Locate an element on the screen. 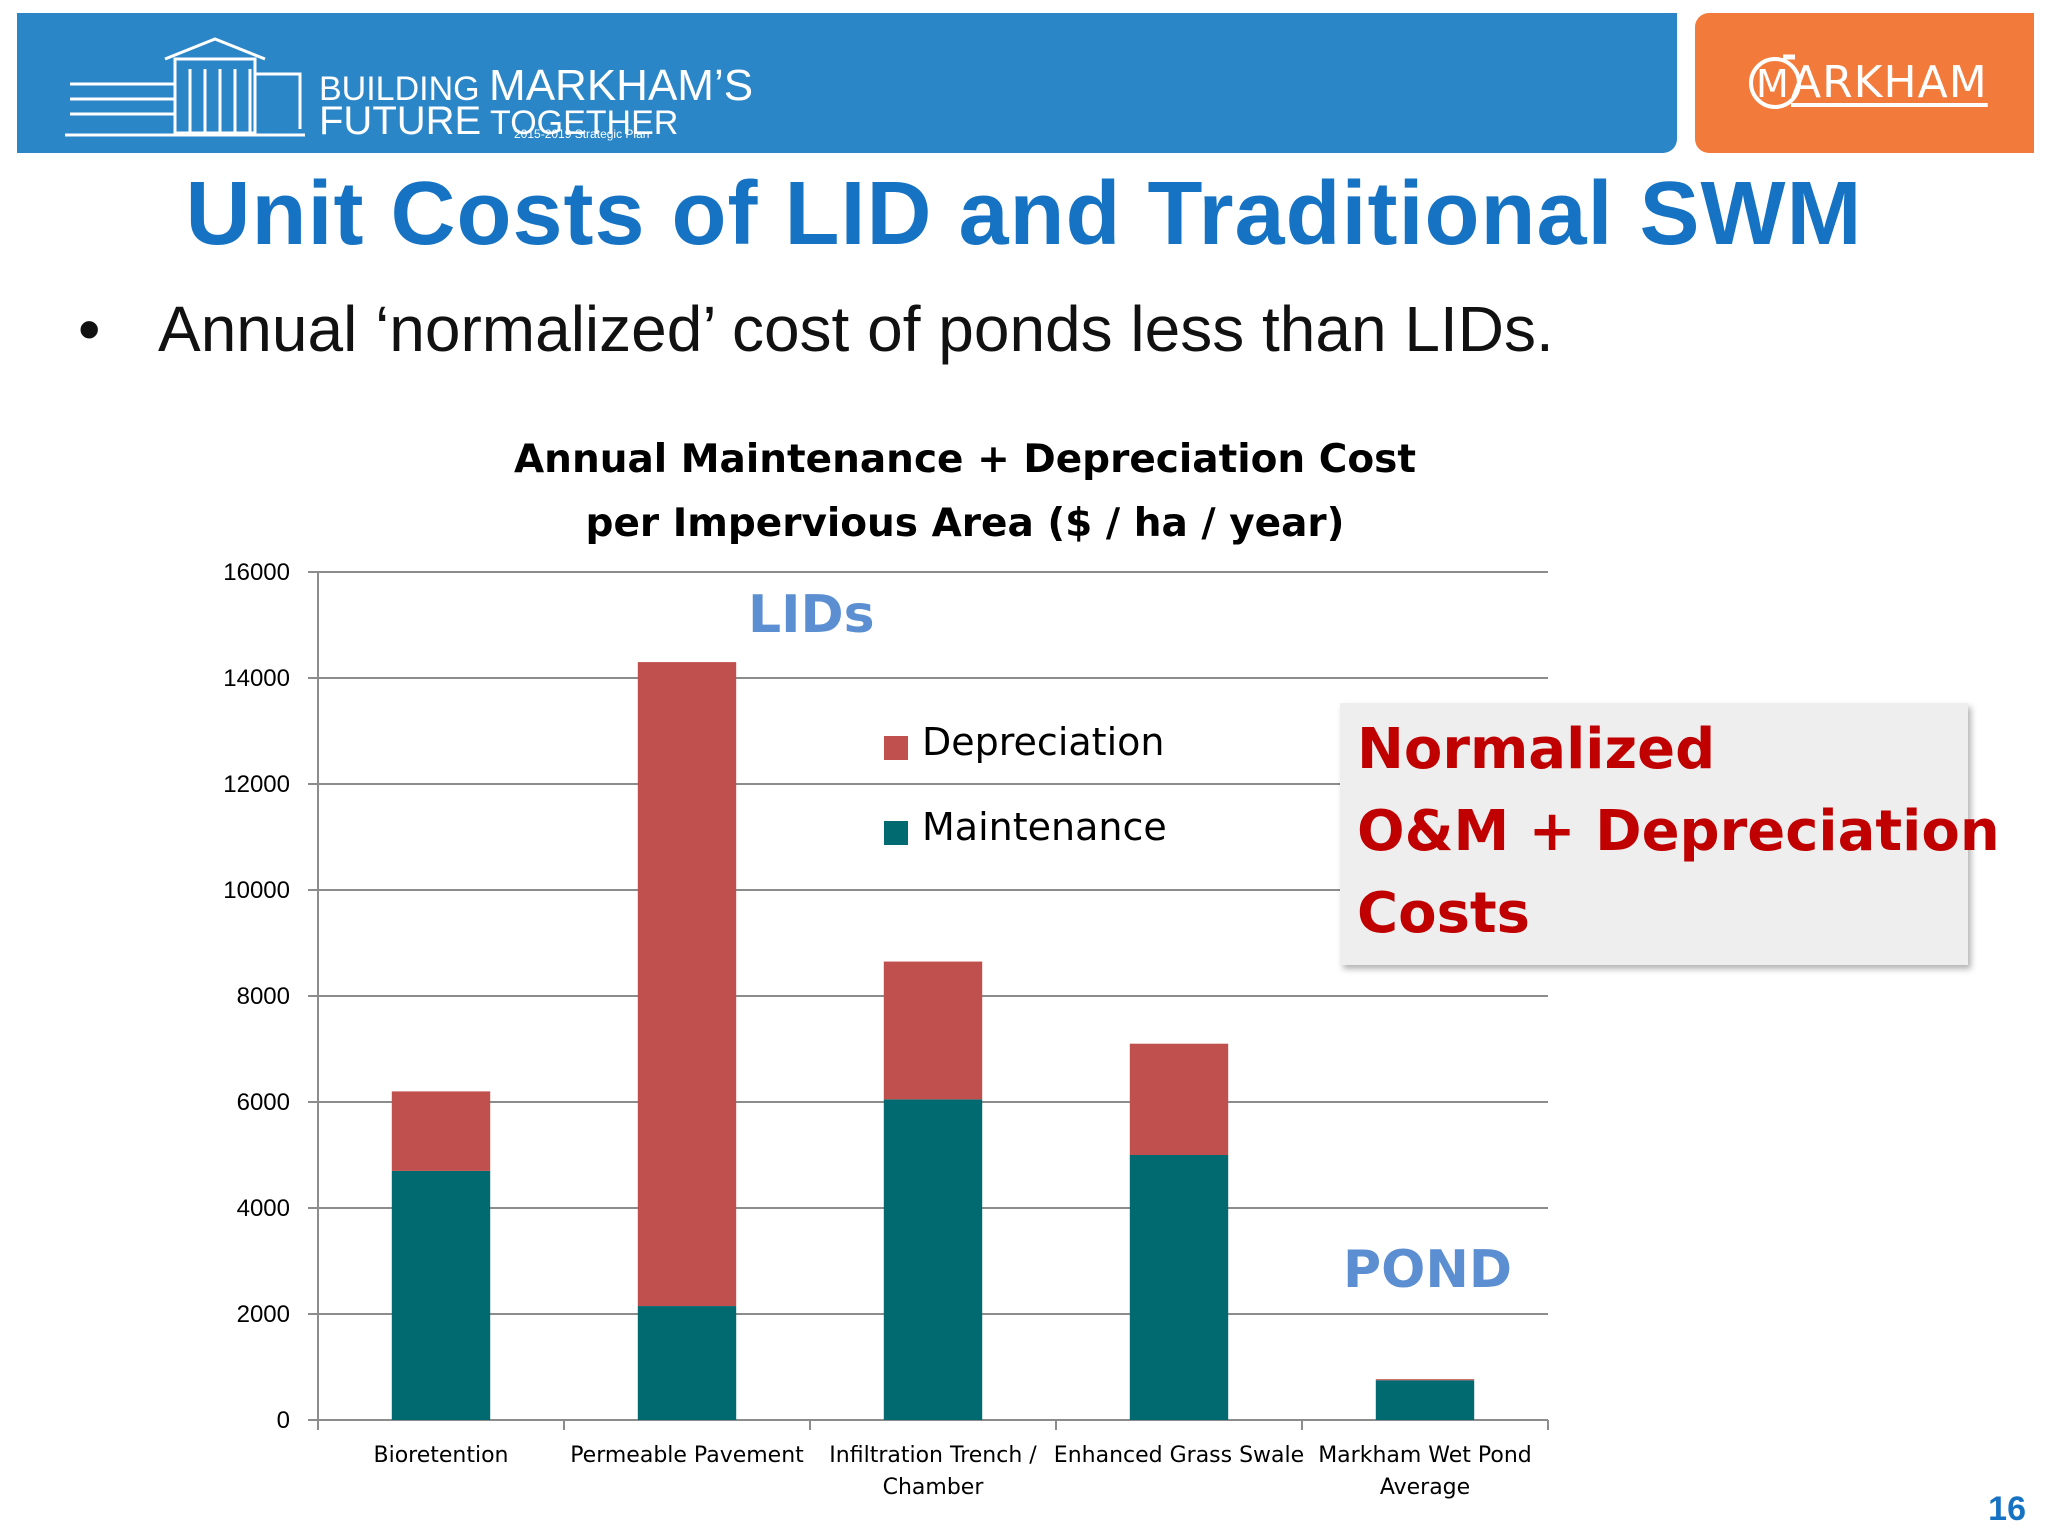 This screenshot has height=1536, width=2048. chart-title-line-1: Annual Maintenance + Depreciation Cost is located at coordinates (965, 459).